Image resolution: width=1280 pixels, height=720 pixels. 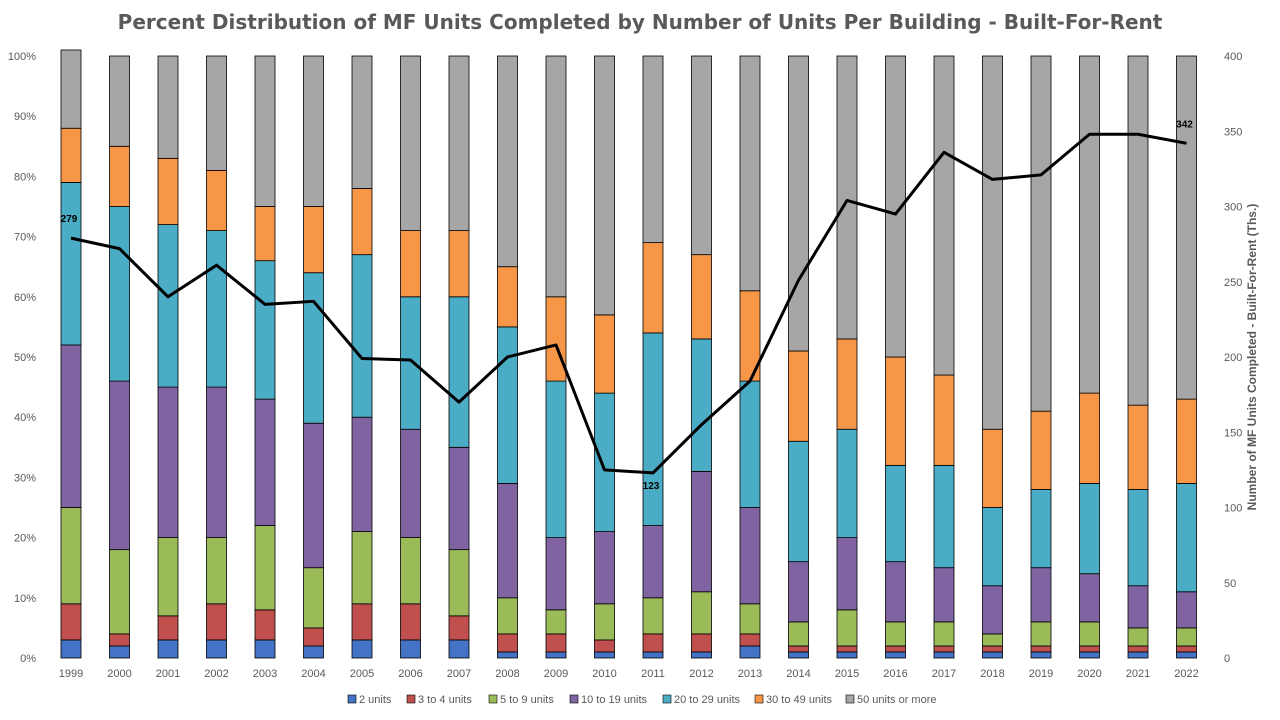 I want to click on x-tick-label: 1999, so click(x=71, y=674).